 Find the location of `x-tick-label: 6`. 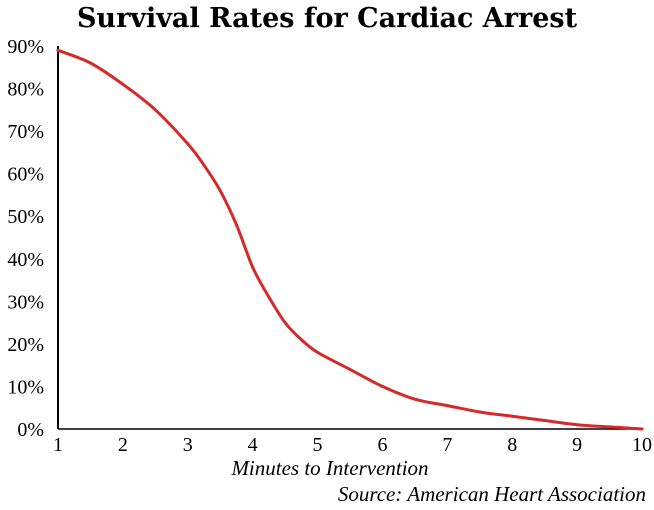

x-tick-label: 6 is located at coordinates (382, 445).